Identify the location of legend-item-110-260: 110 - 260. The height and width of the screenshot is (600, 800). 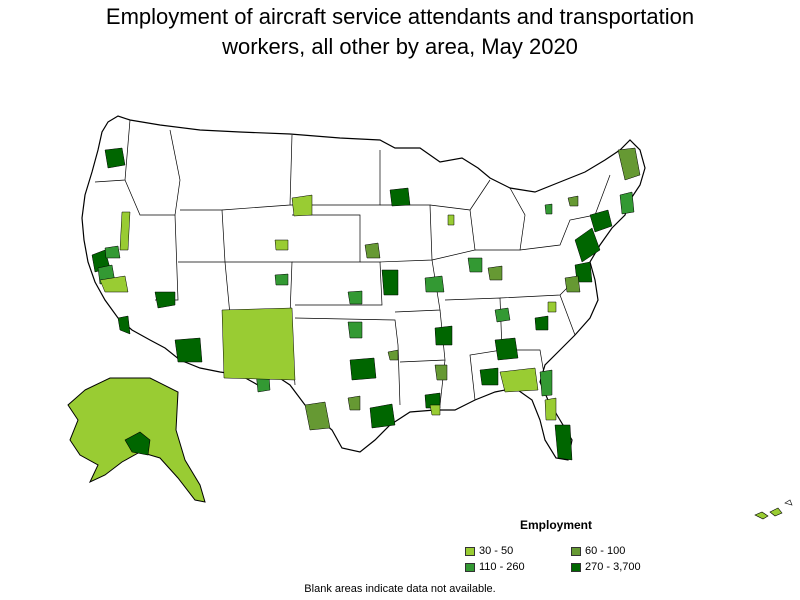
(495, 567).